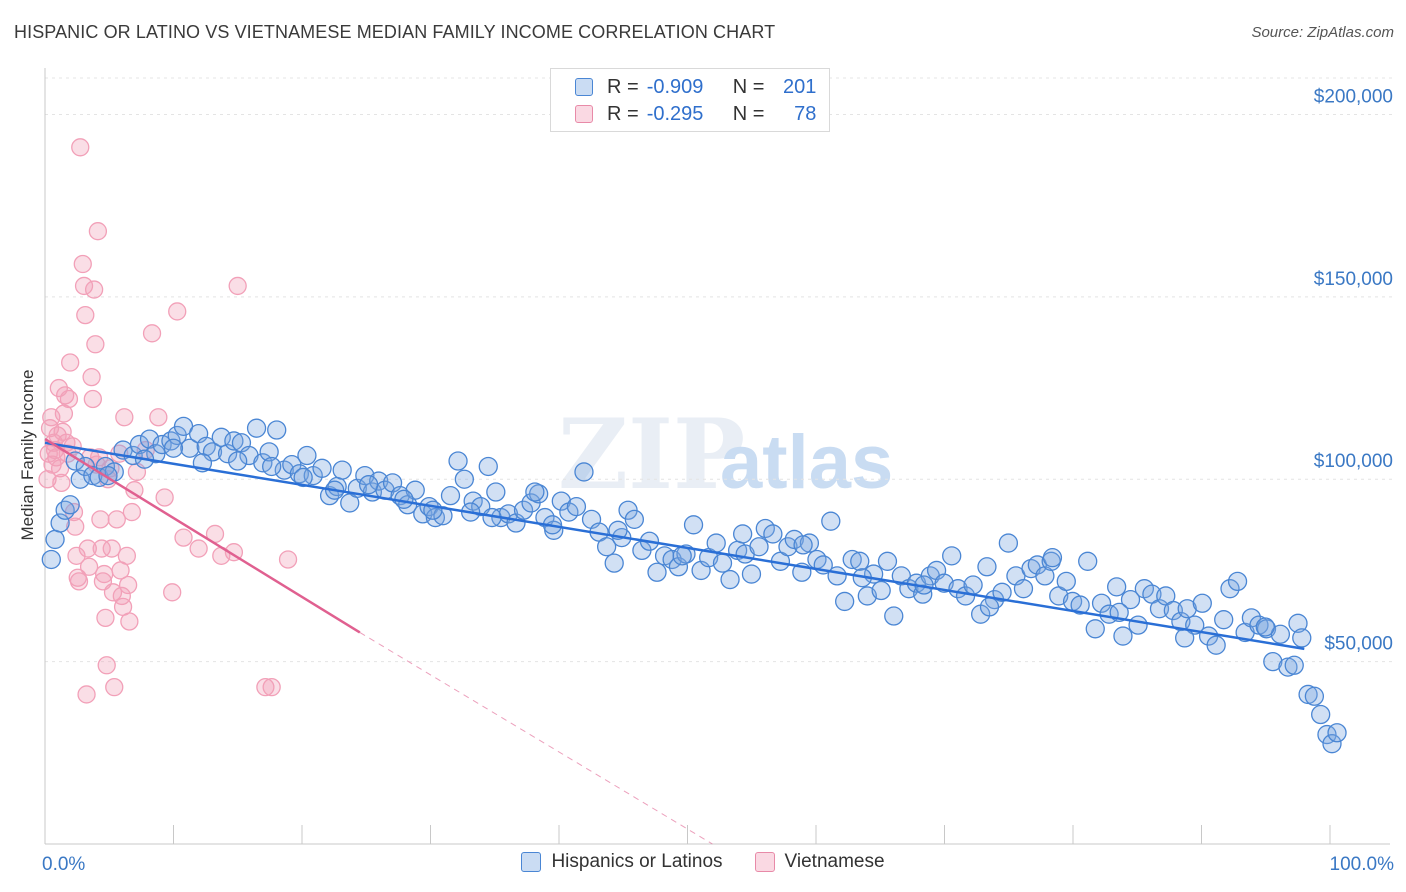 This screenshot has width=1406, height=892. Describe the element at coordinates (651, 454) in the screenshot. I see `watermark-zip: ZIP` at that location.